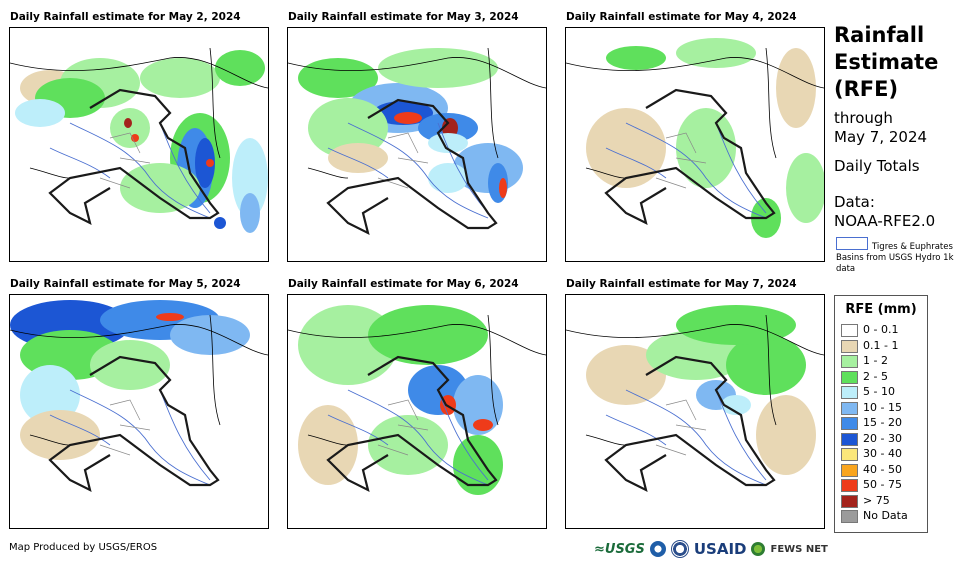 The width and height of the screenshot is (970, 566). I want to click on legend-row: 0 - 0.1, so click(881, 330).